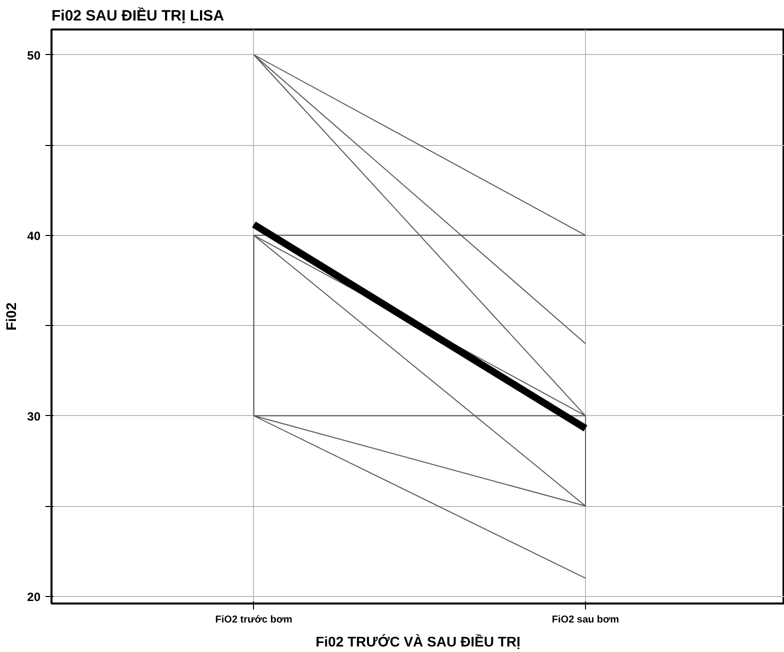  What do you see at coordinates (586, 620) in the screenshot?
I see `x-tick-label: FiO2 sau bơm` at bounding box center [586, 620].